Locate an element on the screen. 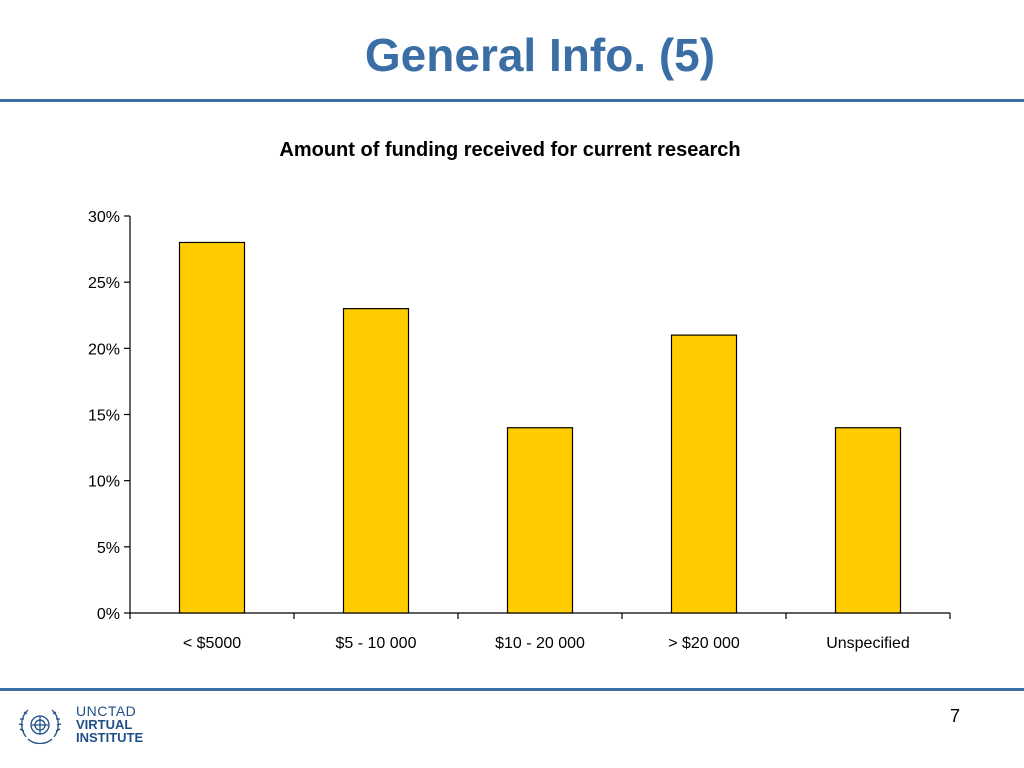 Image resolution: width=1024 pixels, height=768 pixels. y-tick-label: 10% is located at coordinates (104, 482).